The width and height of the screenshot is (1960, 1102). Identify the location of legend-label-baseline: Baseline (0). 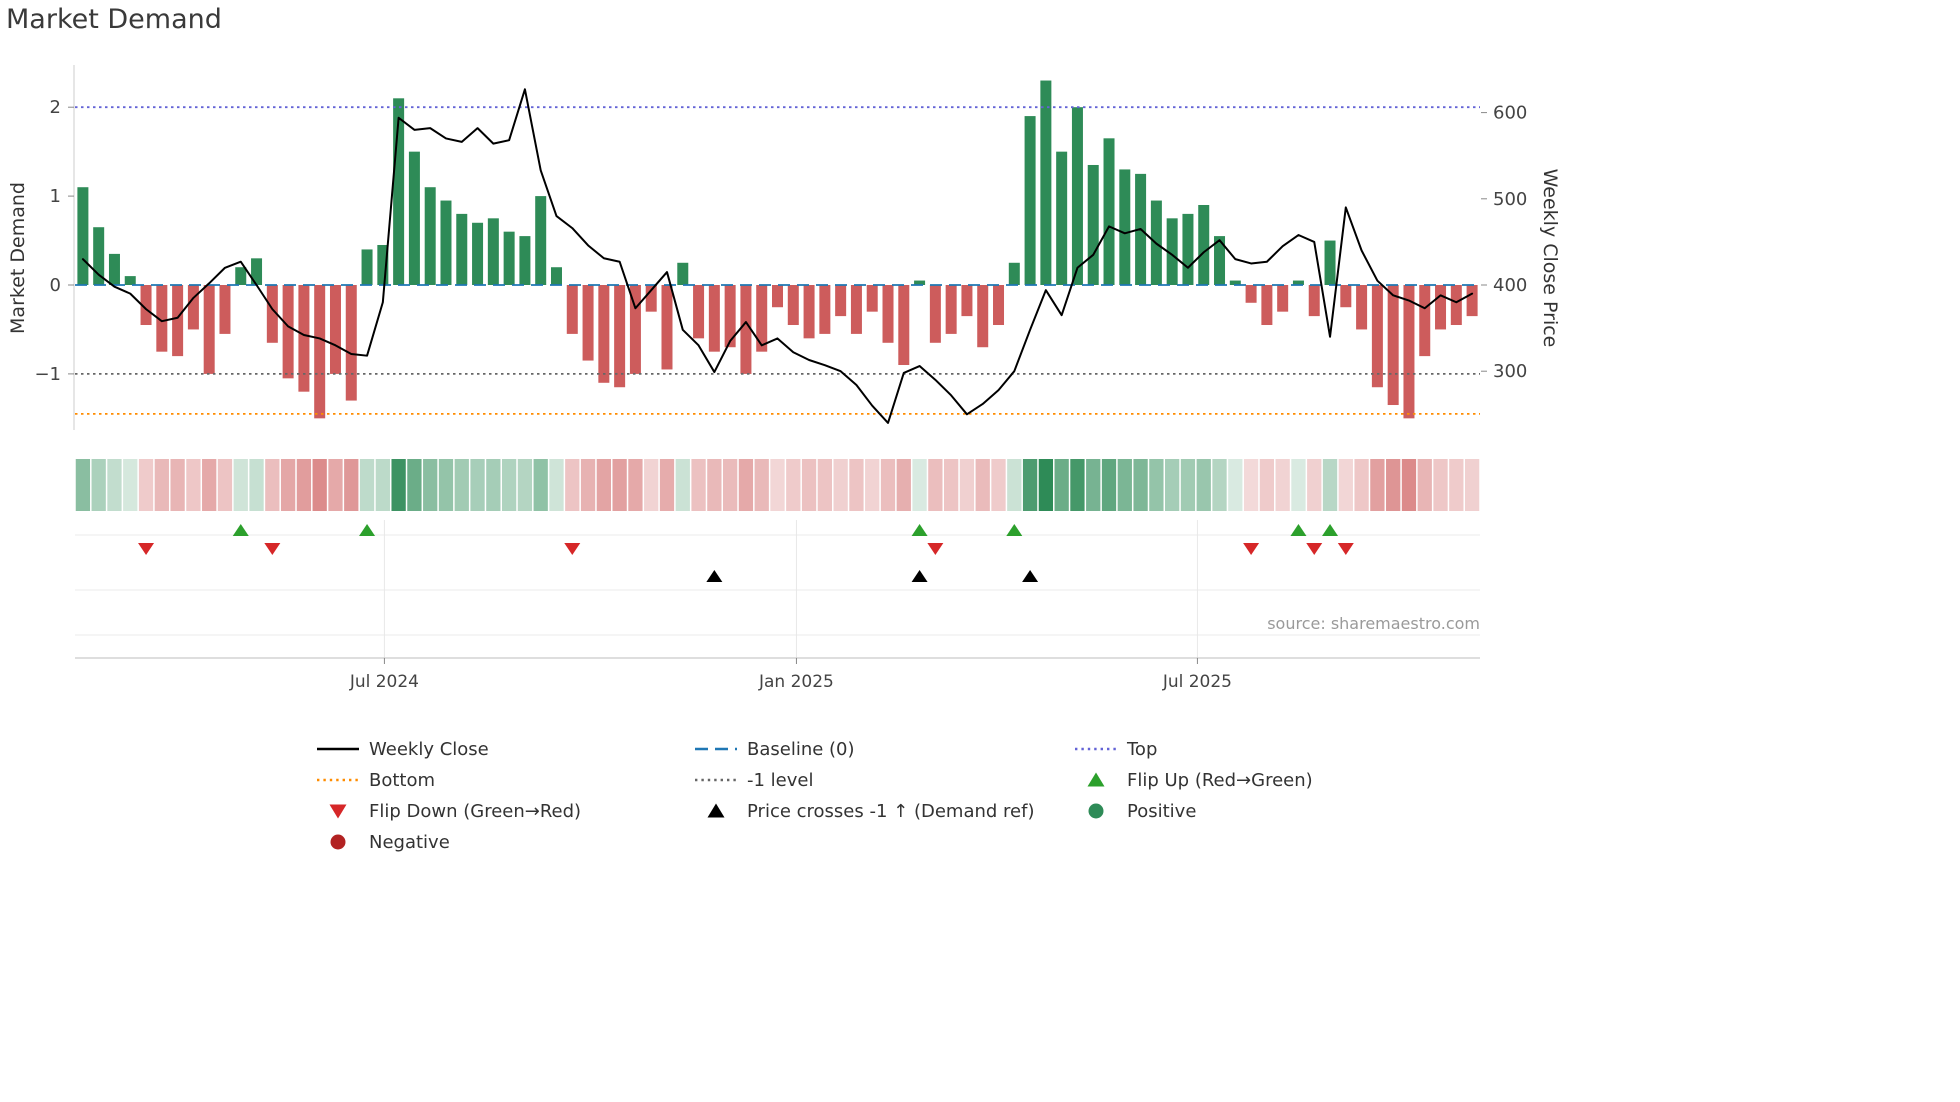
(801, 749).